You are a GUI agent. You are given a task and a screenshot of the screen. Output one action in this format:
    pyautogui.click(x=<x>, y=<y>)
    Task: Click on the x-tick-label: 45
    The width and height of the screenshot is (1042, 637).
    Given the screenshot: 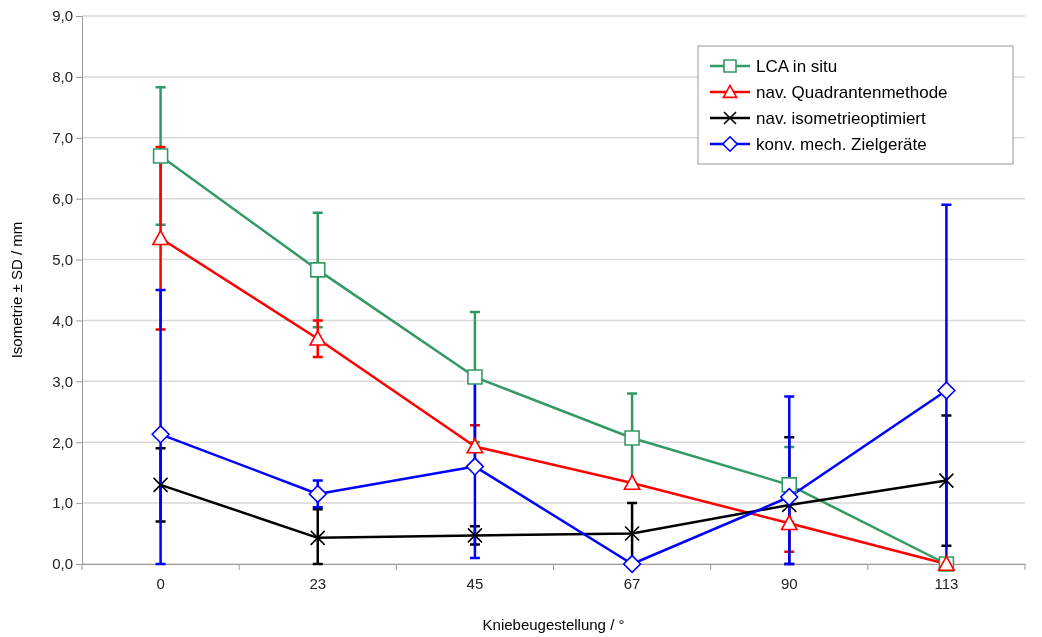 What is the action you would take?
    pyautogui.click(x=475, y=583)
    